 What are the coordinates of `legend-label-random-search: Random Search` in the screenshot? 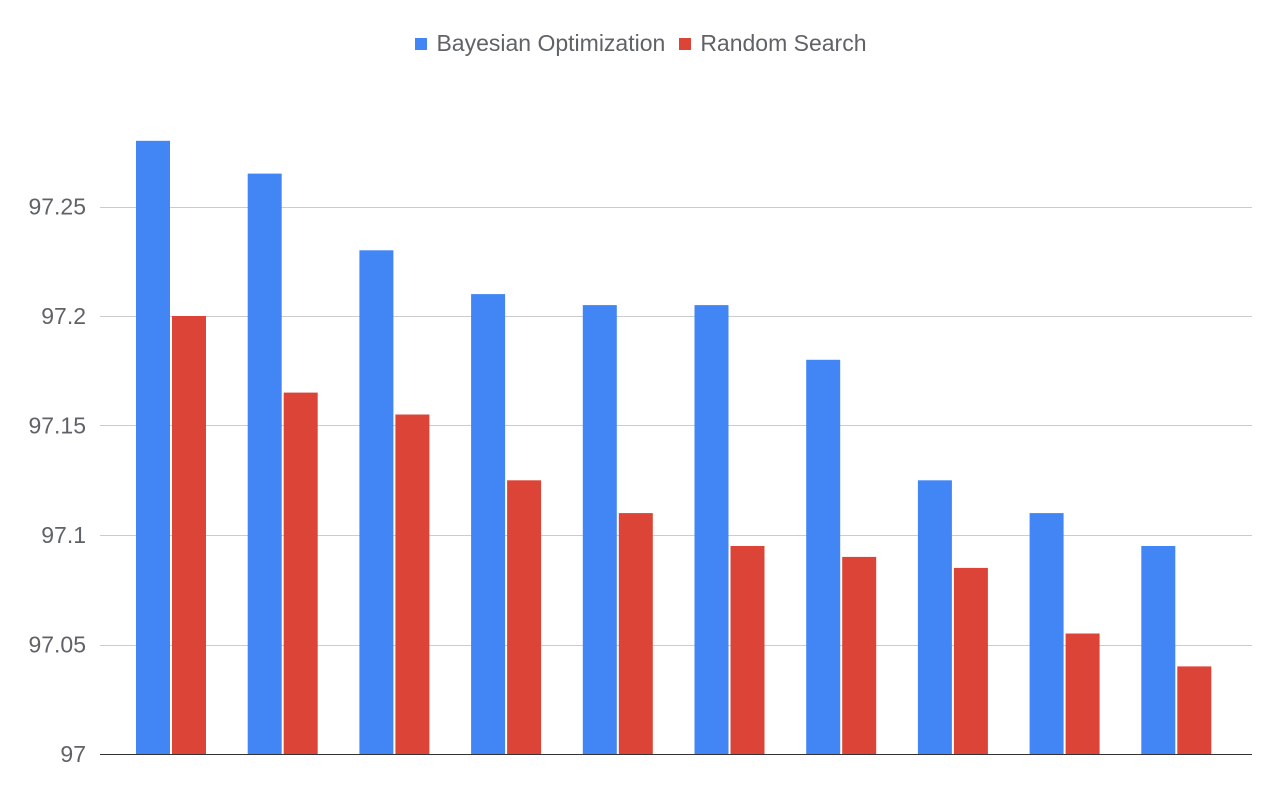 It's located at (783, 43).